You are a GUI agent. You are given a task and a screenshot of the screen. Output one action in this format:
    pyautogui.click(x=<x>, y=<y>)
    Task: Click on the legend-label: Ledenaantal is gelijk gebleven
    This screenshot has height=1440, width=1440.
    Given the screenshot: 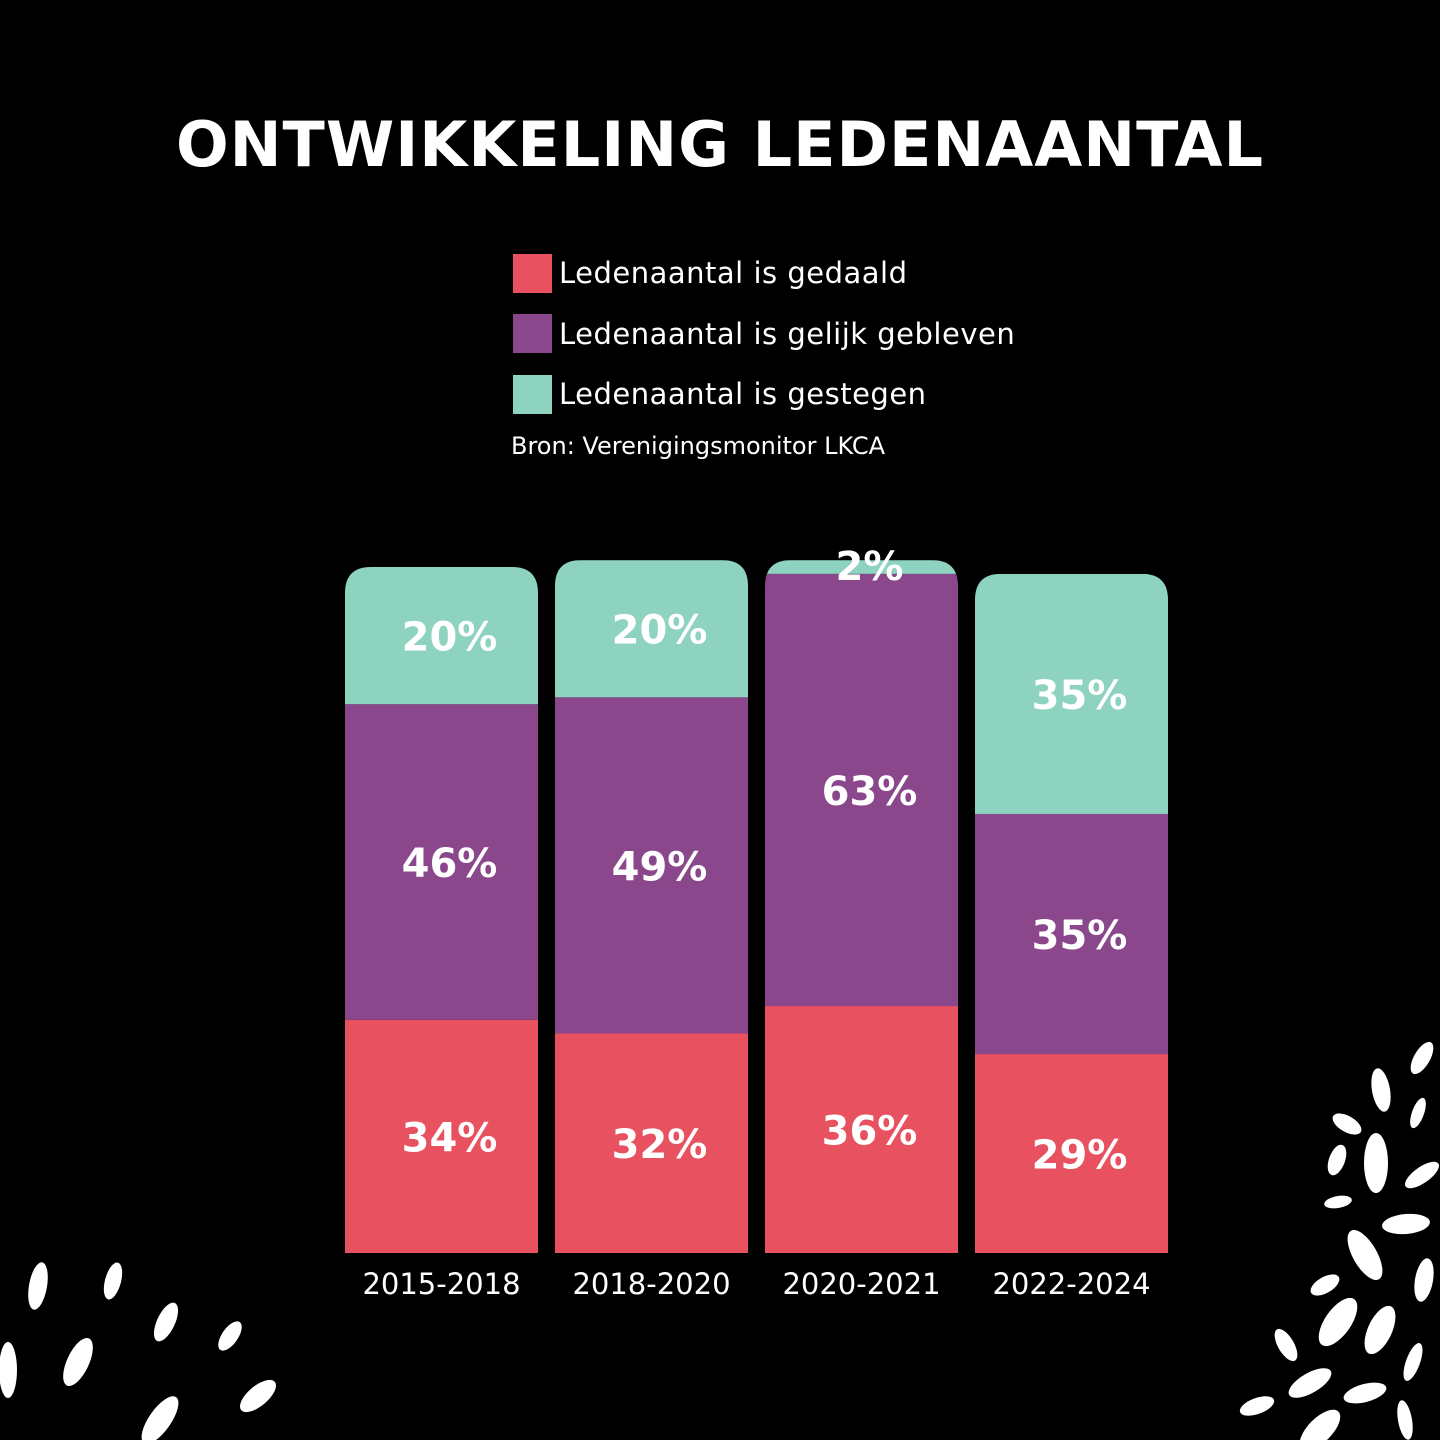 What is the action you would take?
    pyautogui.click(x=787, y=333)
    